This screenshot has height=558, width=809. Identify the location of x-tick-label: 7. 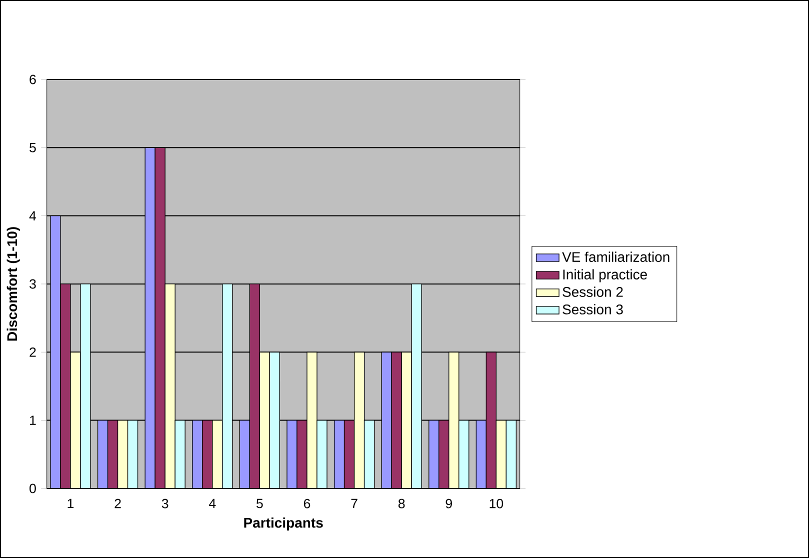
(354, 503).